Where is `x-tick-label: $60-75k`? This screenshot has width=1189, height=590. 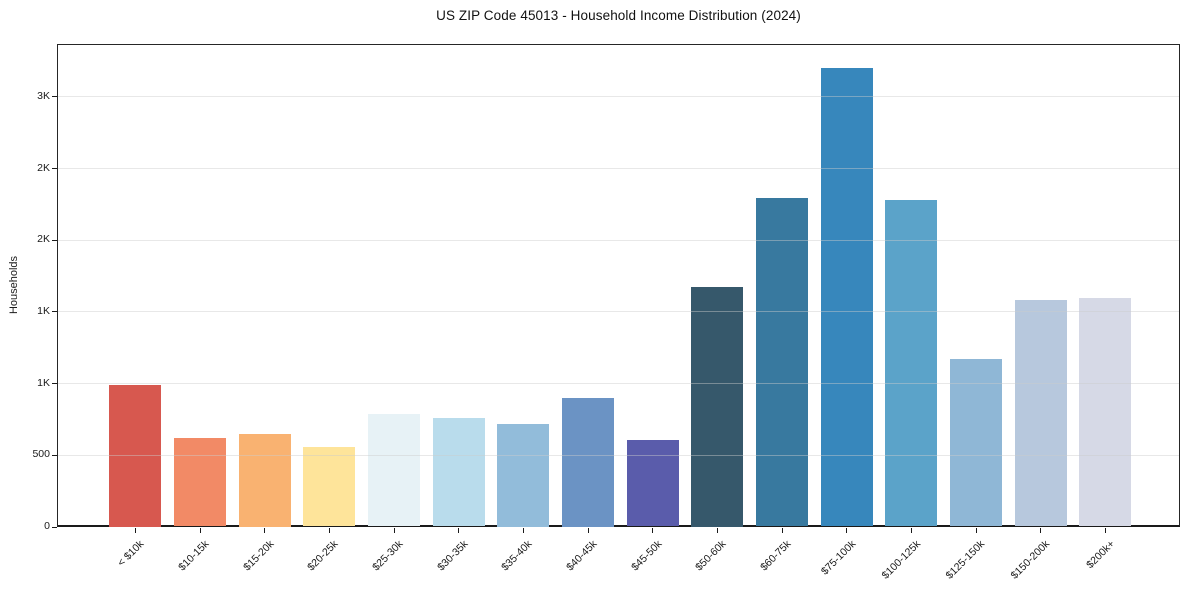
x-tick-label: $60-75k is located at coordinates (776, 556).